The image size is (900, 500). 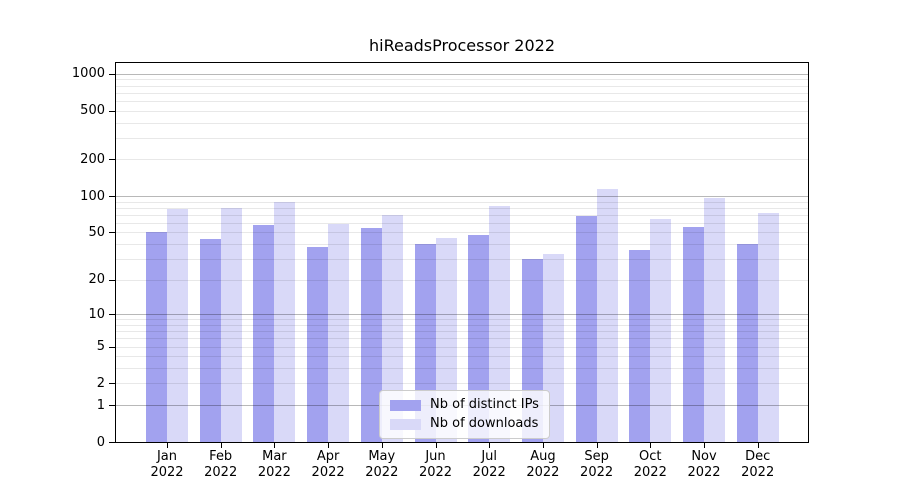 I want to click on x-axis-tick-label-month: Jul, so click(x=489, y=456).